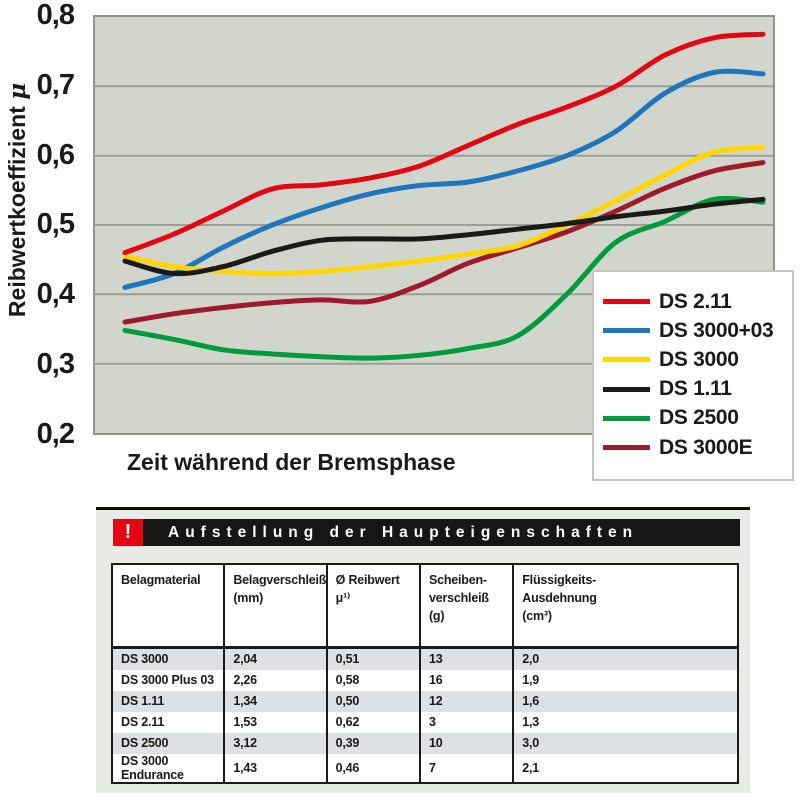 The height and width of the screenshot is (800, 800). I want to click on value-cell: 1,43, so click(276, 768).